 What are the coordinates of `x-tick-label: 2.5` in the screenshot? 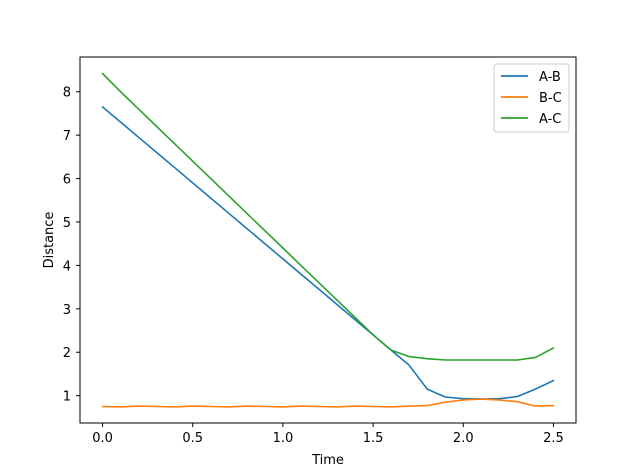 It's located at (553, 438).